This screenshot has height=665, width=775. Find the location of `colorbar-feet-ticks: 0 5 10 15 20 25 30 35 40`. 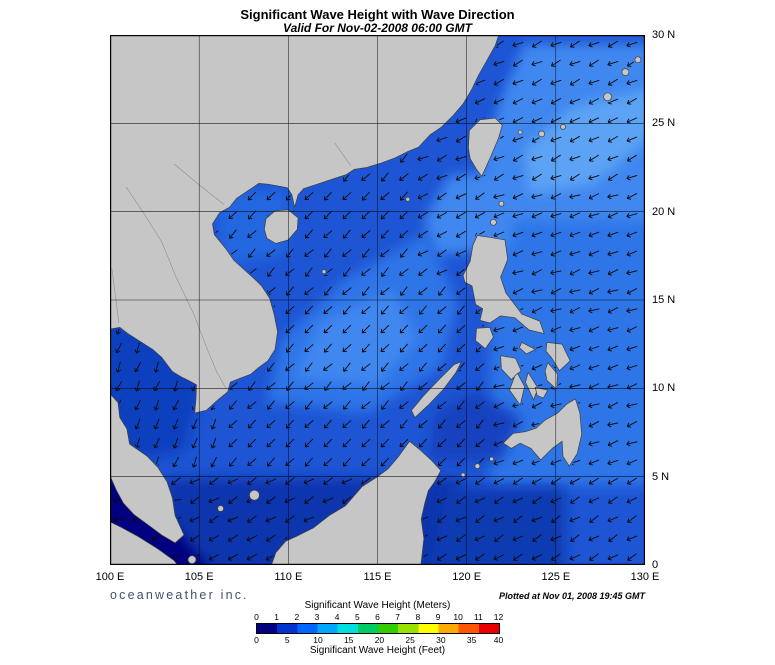

colorbar-feet-ticks: 0 5 10 15 20 25 30 35 40 is located at coordinates (378, 640).